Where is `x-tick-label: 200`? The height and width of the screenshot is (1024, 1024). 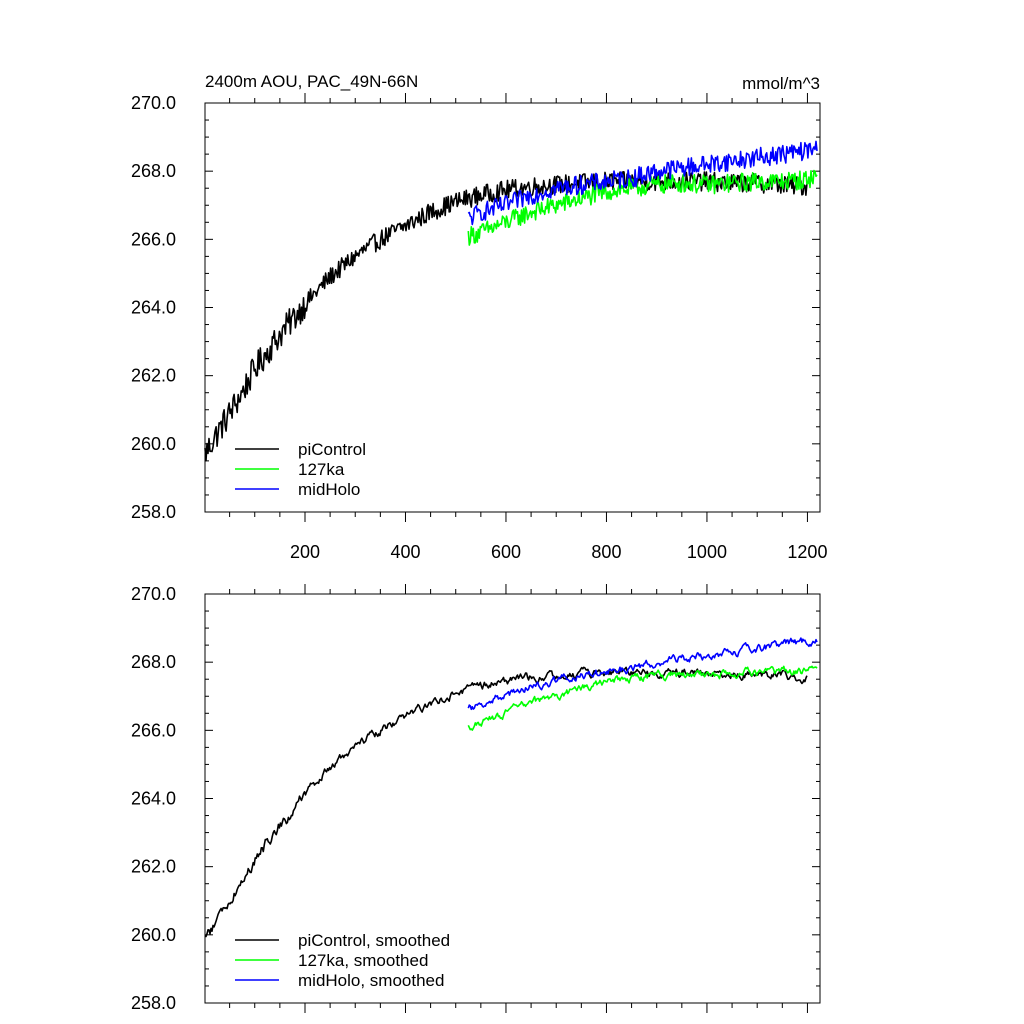 x-tick-label: 200 is located at coordinates (305, 552).